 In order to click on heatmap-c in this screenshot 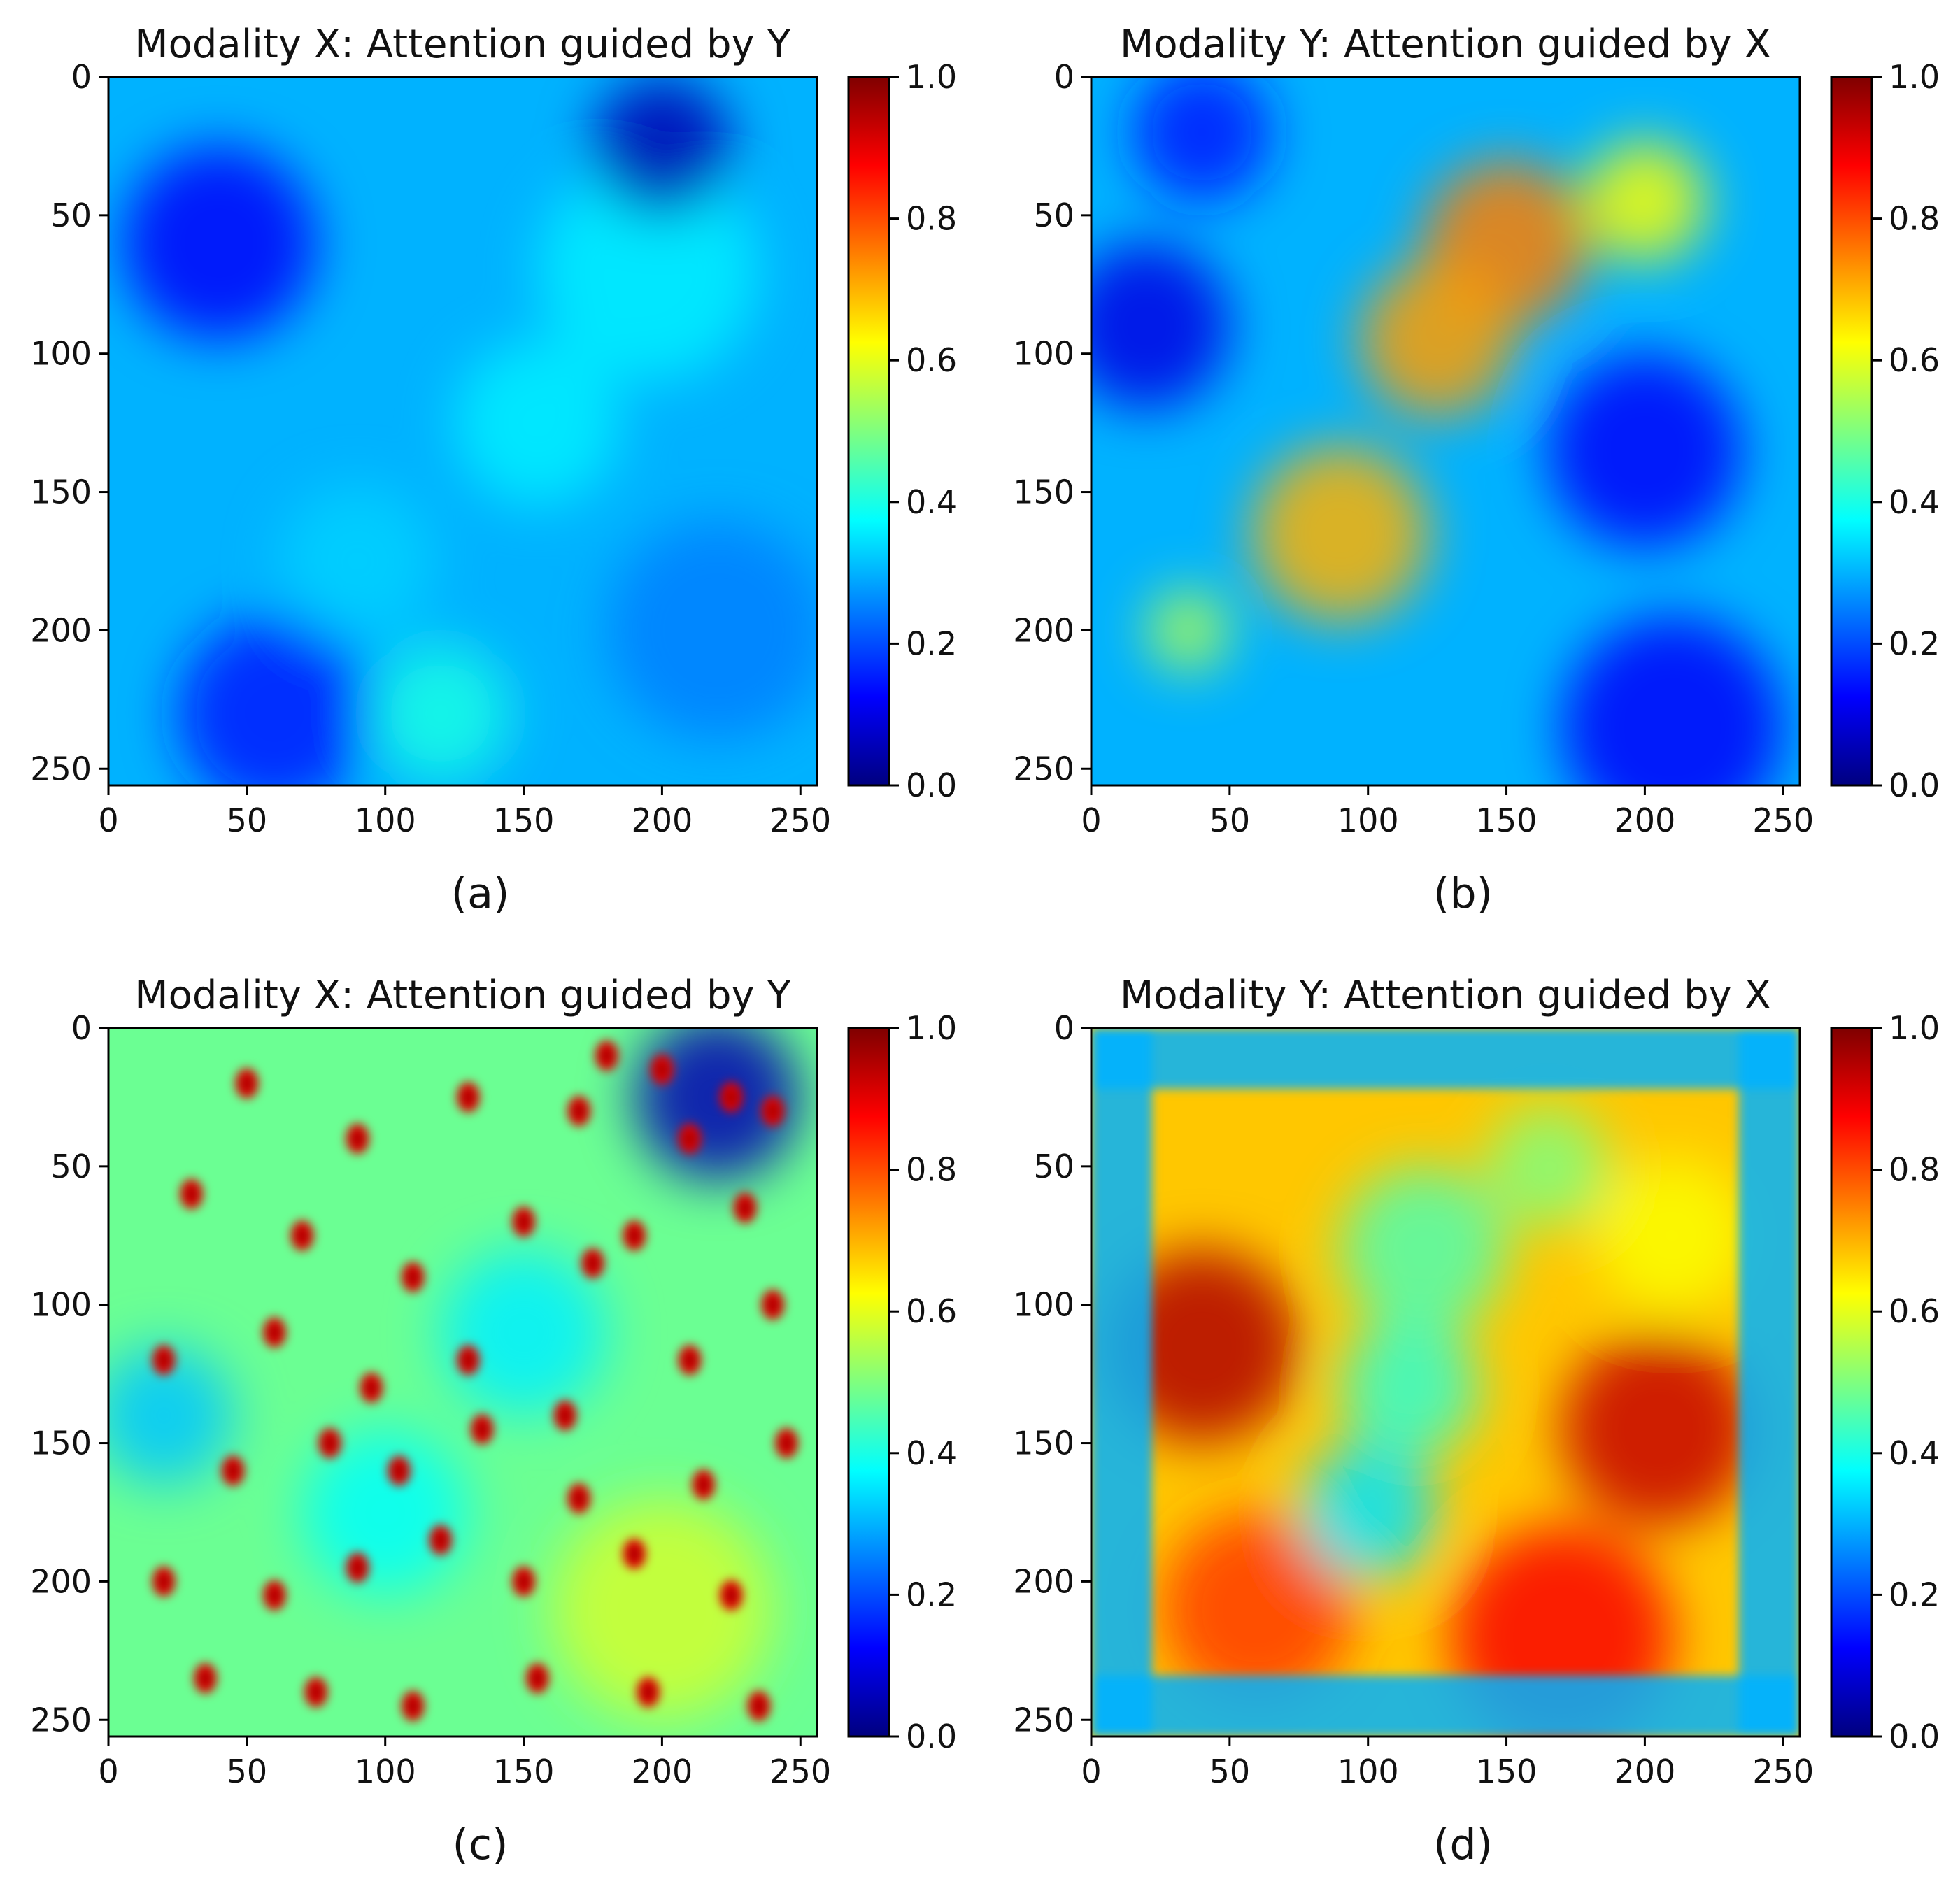, I will do `click(462, 1382)`.